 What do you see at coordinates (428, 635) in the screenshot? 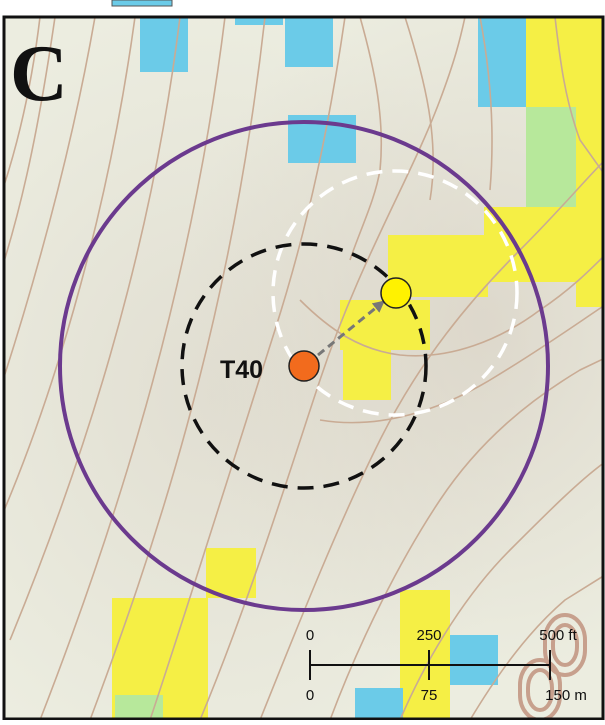
I see `scale-label-ft-250: 250` at bounding box center [428, 635].